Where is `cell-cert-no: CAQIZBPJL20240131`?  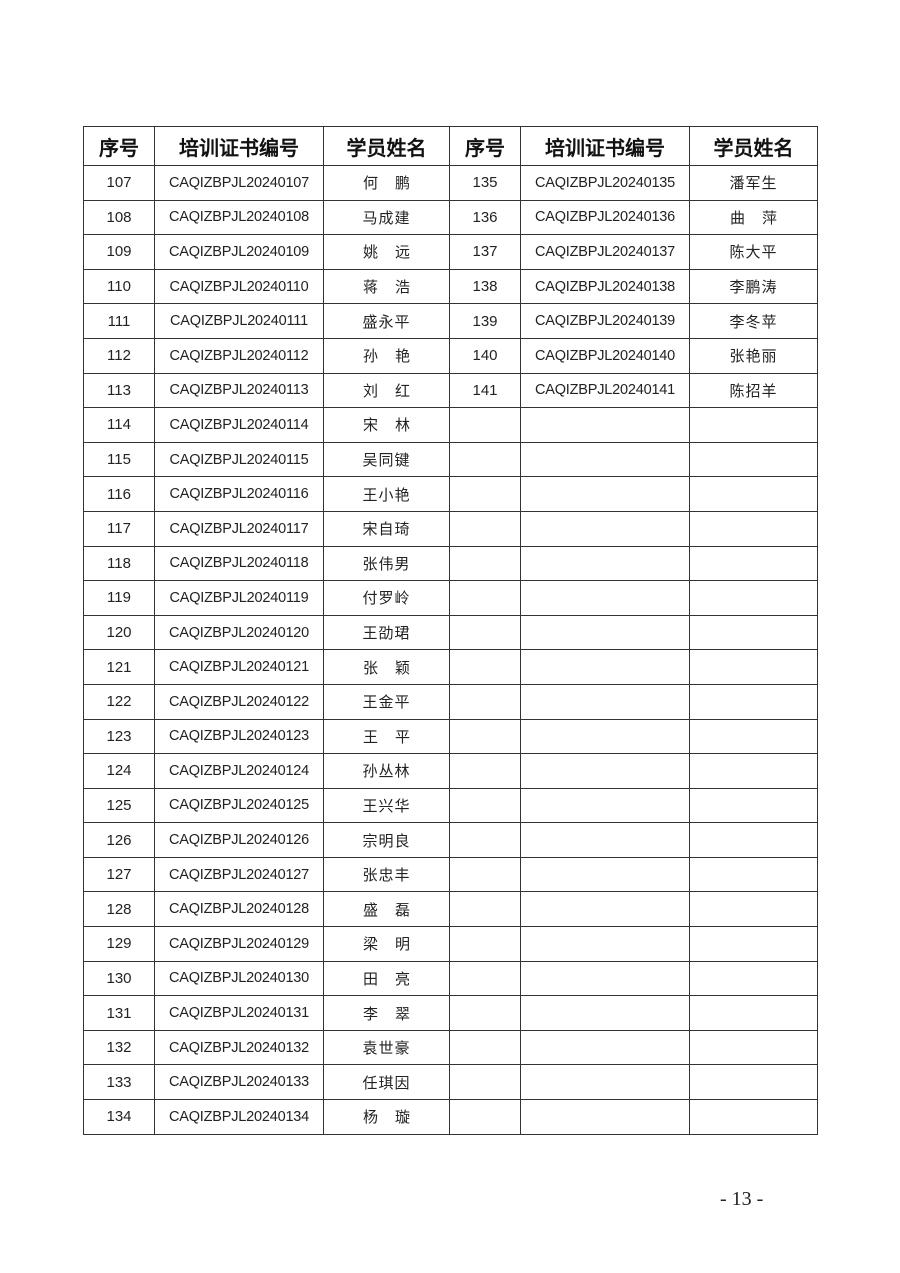 cell-cert-no: CAQIZBPJL20240131 is located at coordinates (239, 1013).